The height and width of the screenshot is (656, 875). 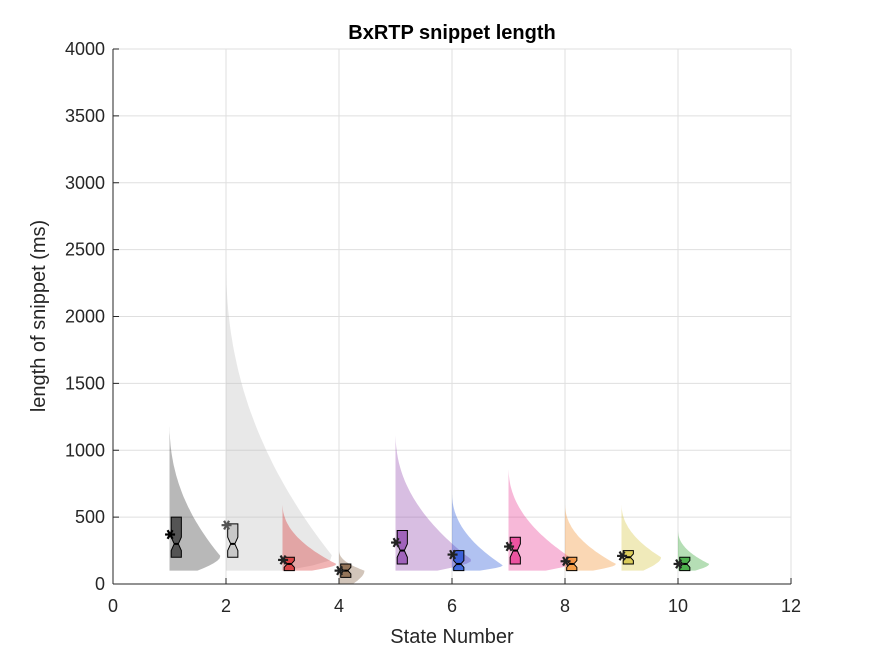 What do you see at coordinates (791, 606) in the screenshot?
I see `x-tick-label: 12` at bounding box center [791, 606].